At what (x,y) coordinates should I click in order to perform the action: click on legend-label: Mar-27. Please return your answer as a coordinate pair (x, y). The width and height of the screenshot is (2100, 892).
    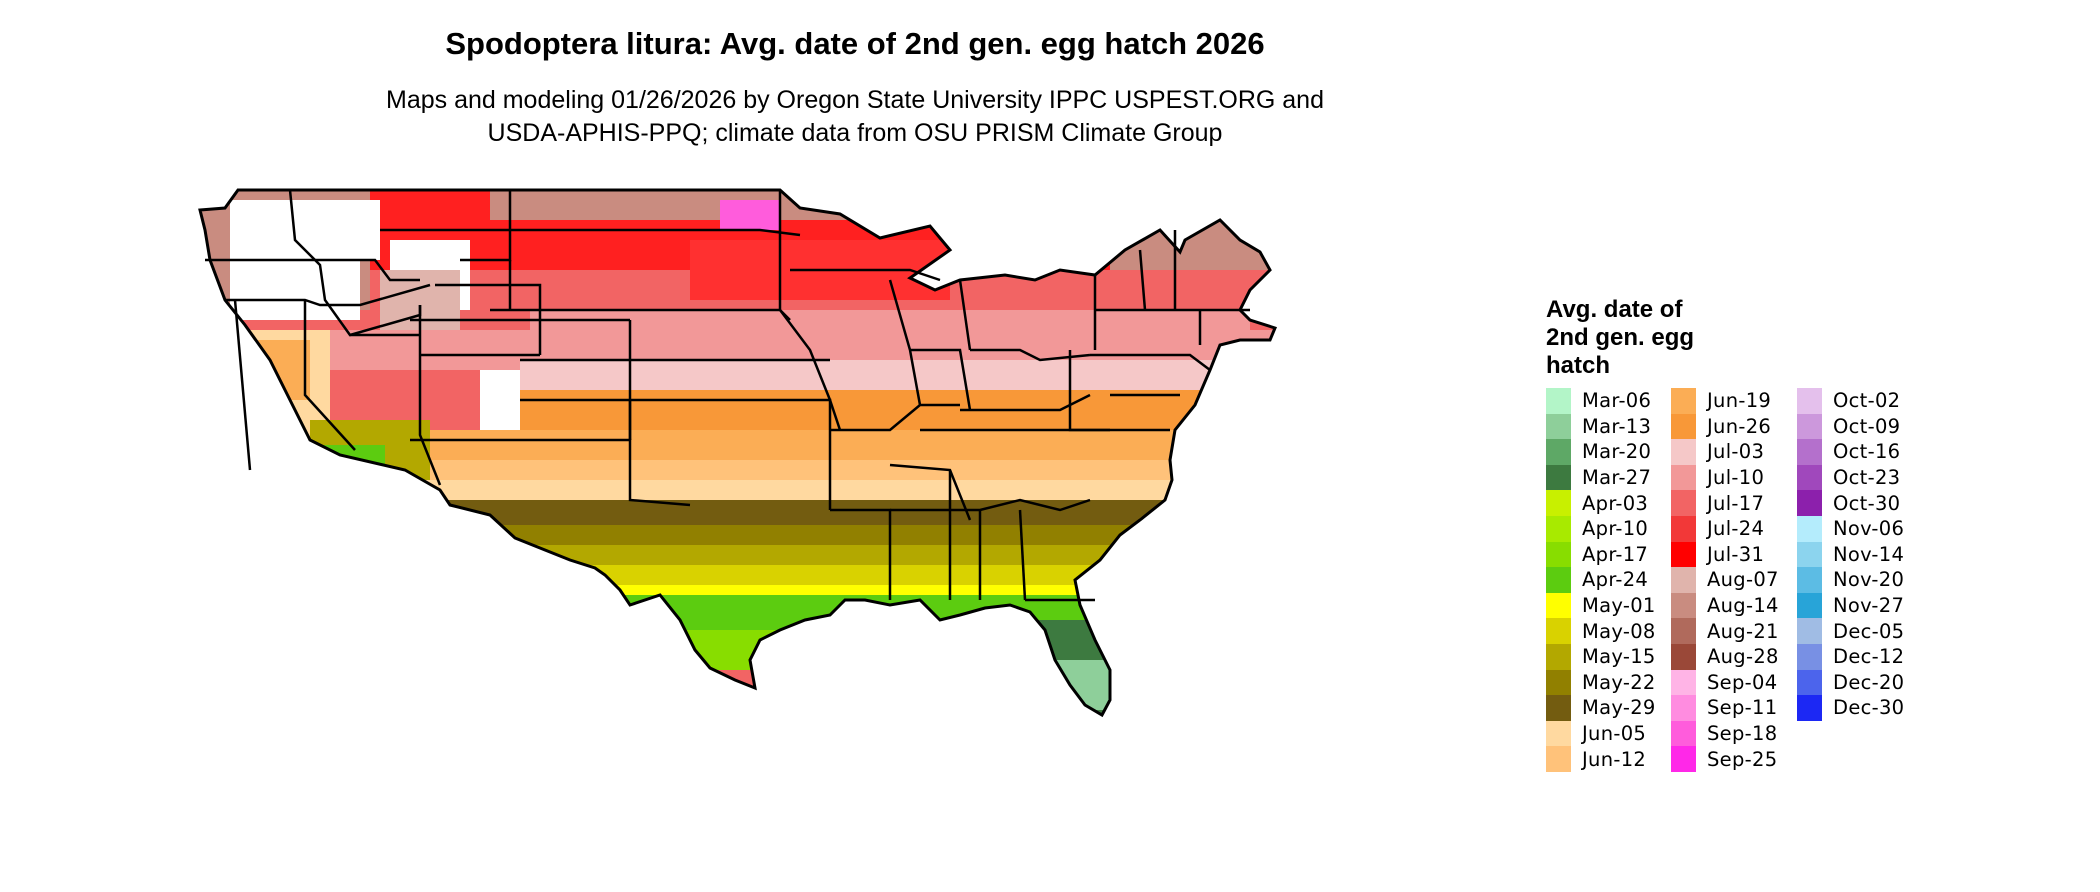
    Looking at the image, I should click on (1617, 478).